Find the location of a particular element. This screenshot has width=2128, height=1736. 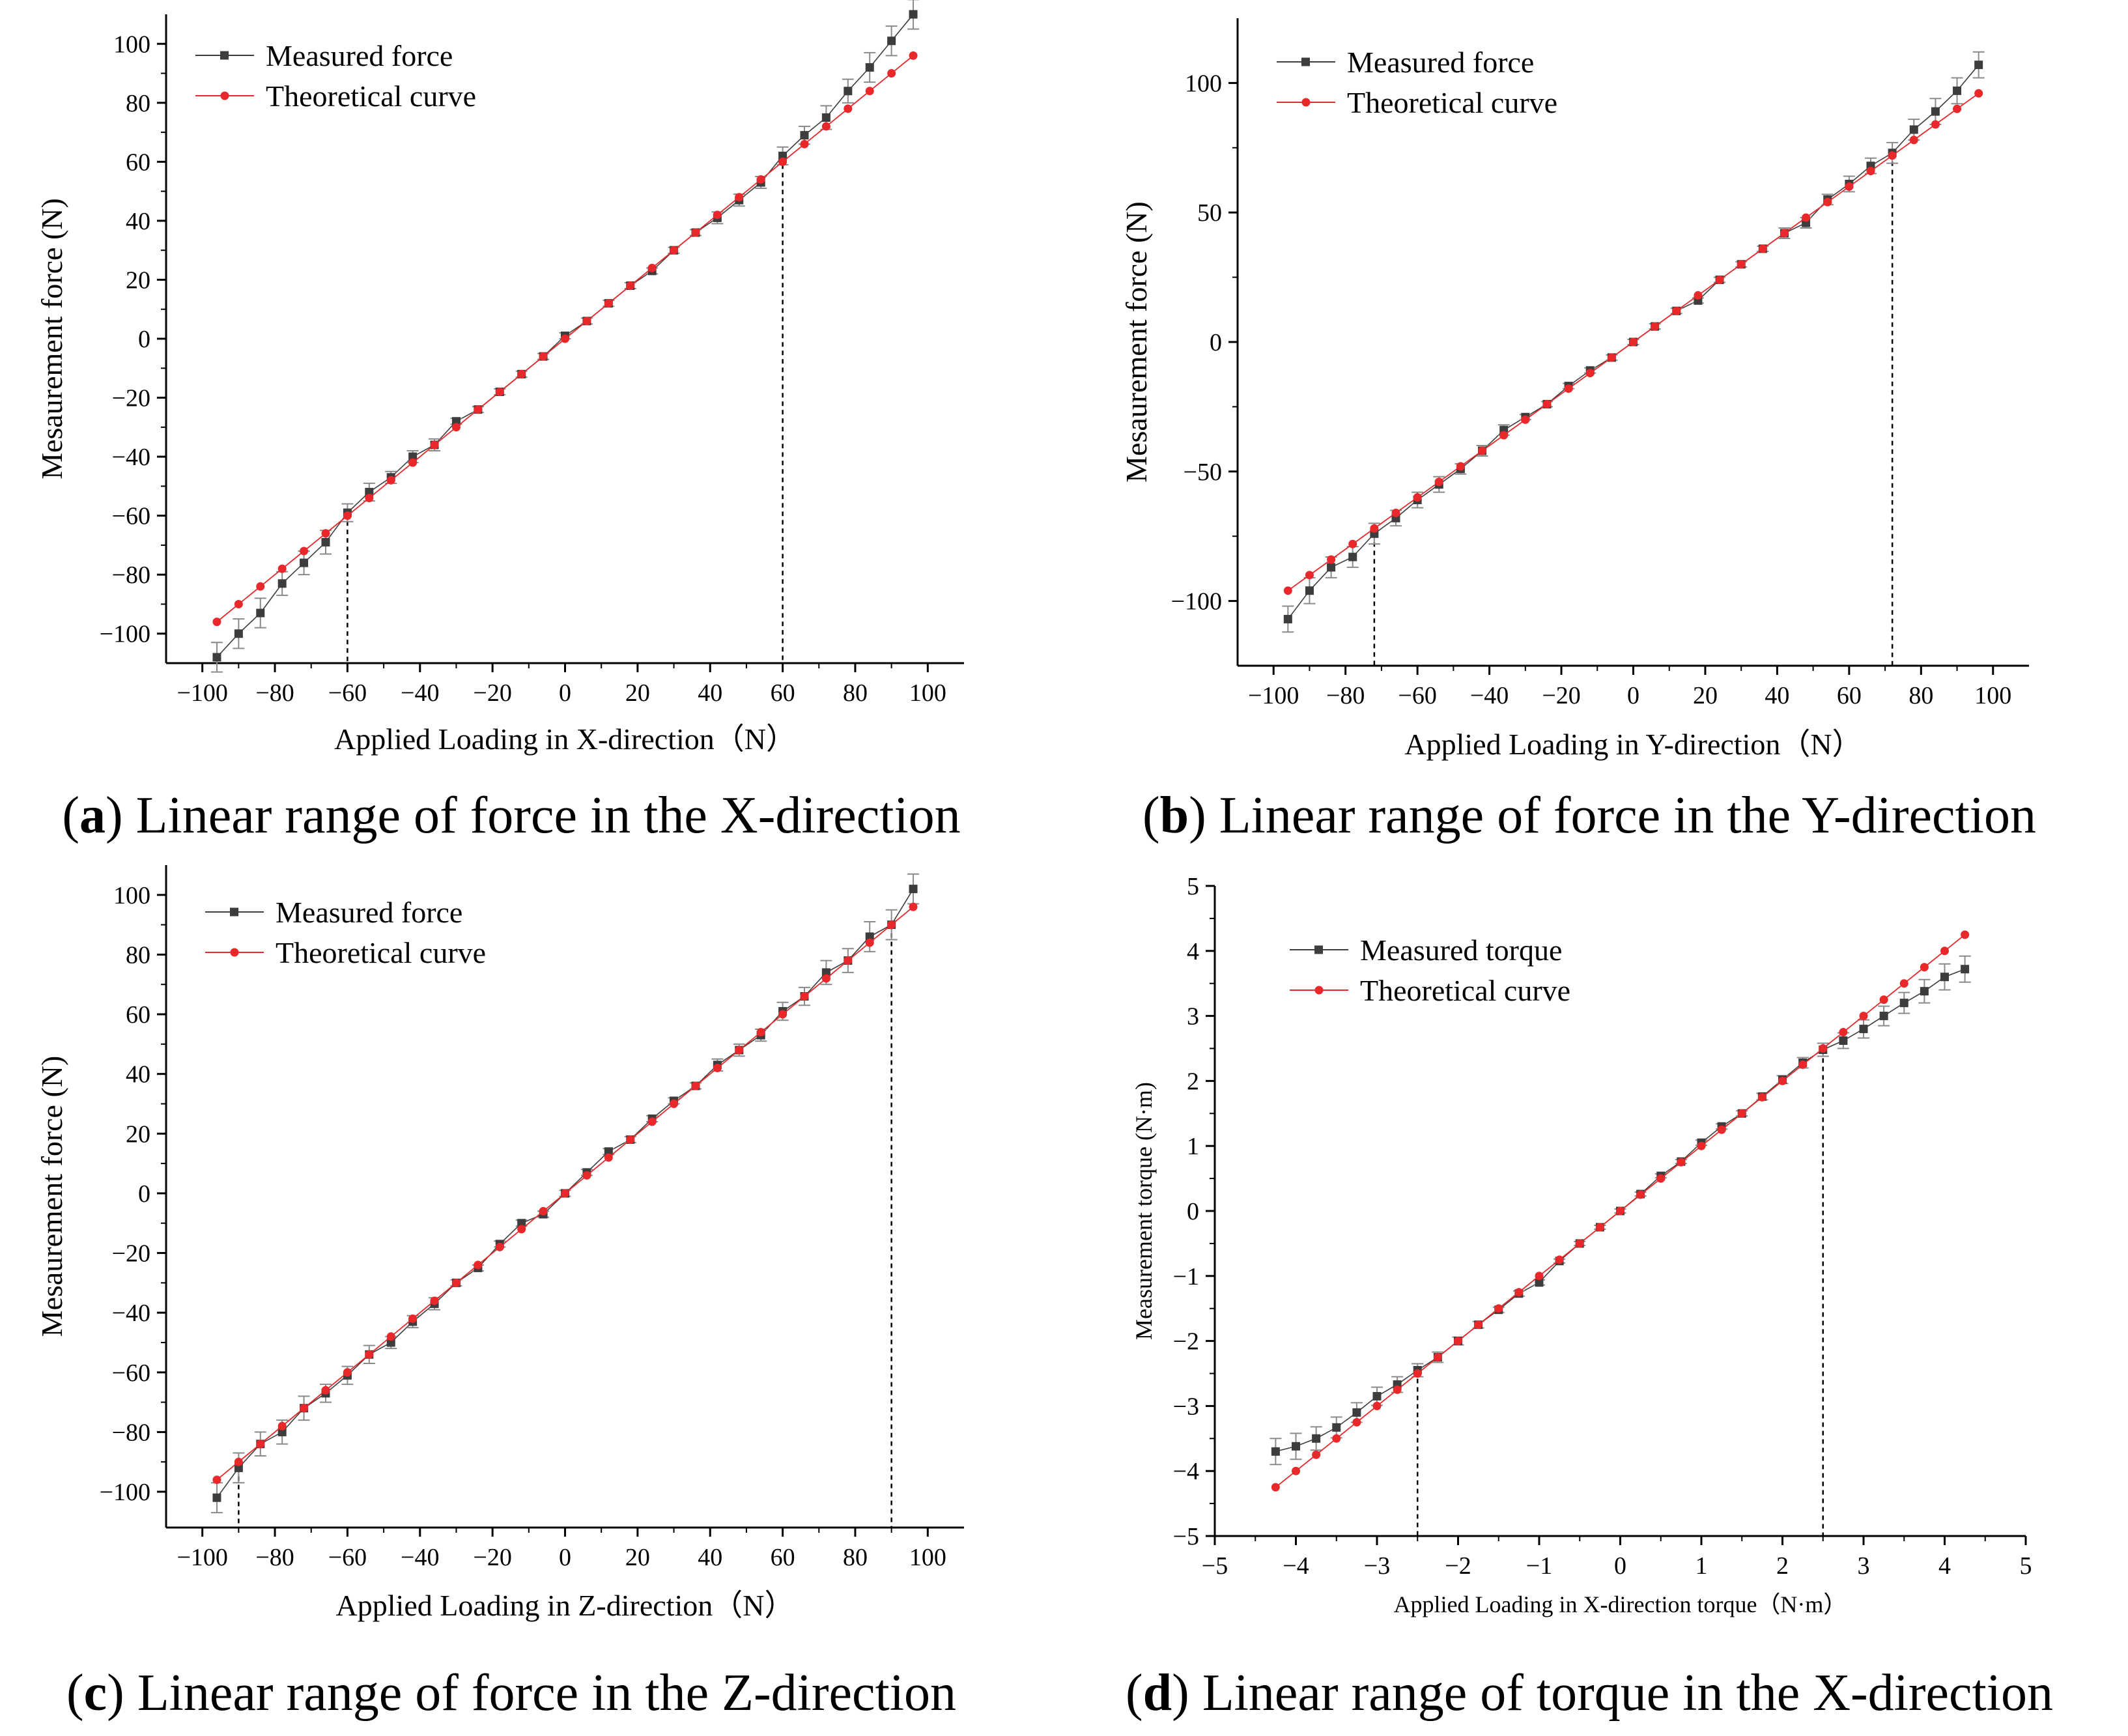

x-tick-label: −40 is located at coordinates (420, 1557).